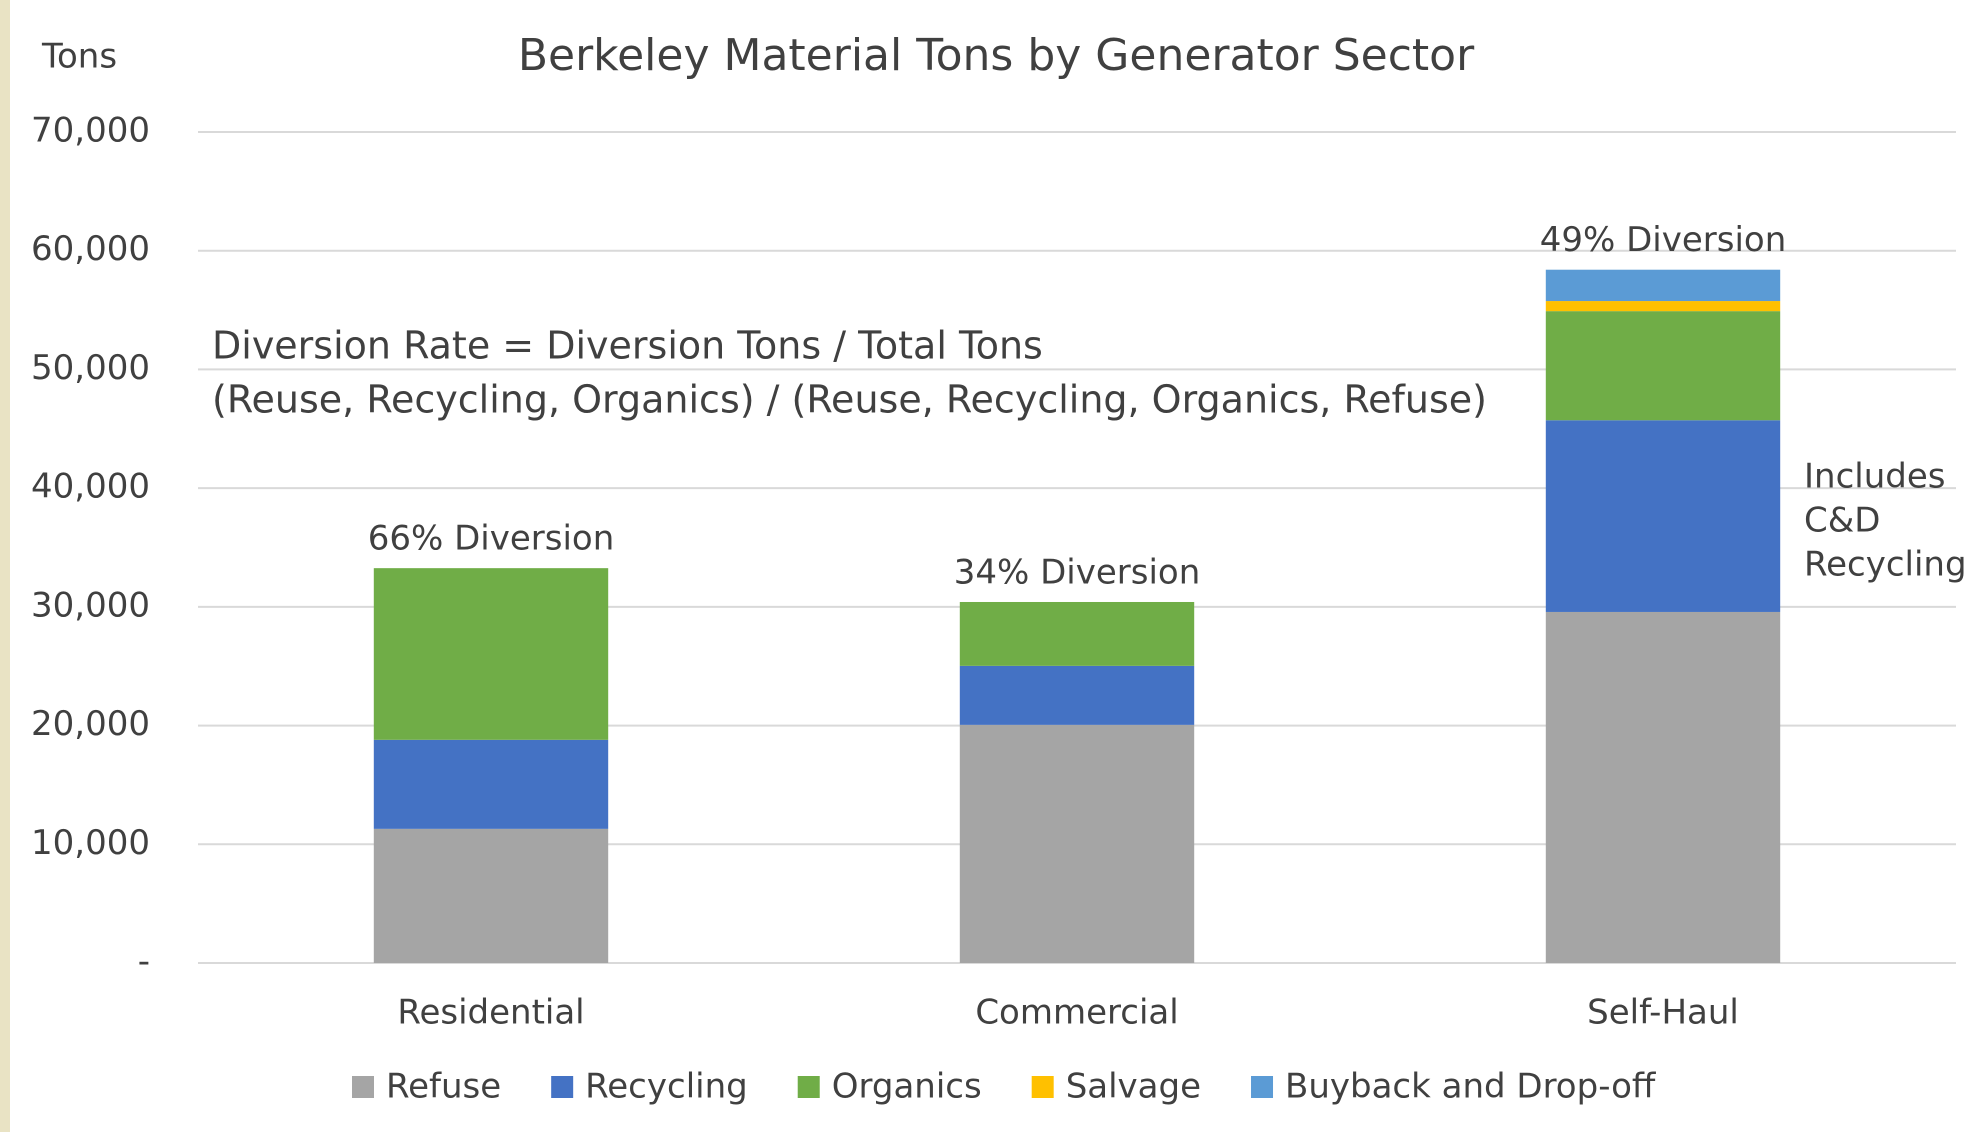 The width and height of the screenshot is (1966, 1132). I want to click on y-tick-label: -, so click(144, 962).